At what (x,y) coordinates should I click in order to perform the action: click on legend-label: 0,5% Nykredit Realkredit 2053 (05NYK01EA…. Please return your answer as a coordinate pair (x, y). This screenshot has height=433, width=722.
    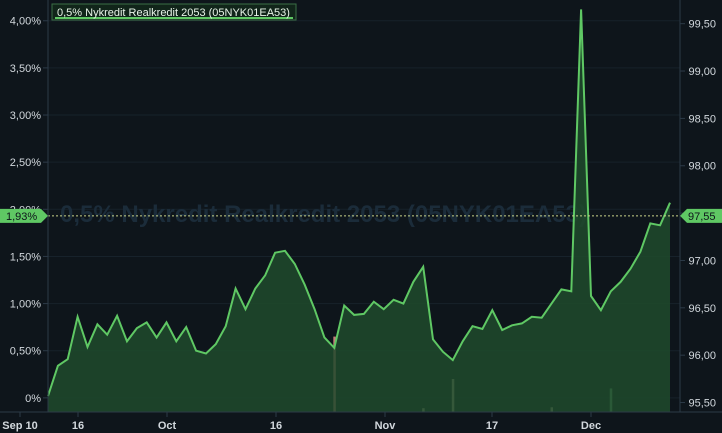
    Looking at the image, I should click on (173, 13).